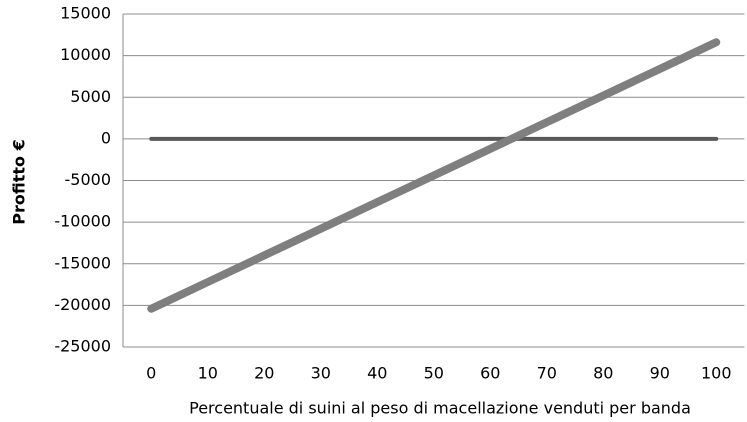  What do you see at coordinates (151, 373) in the screenshot?
I see `x-tick-label: 0` at bounding box center [151, 373].